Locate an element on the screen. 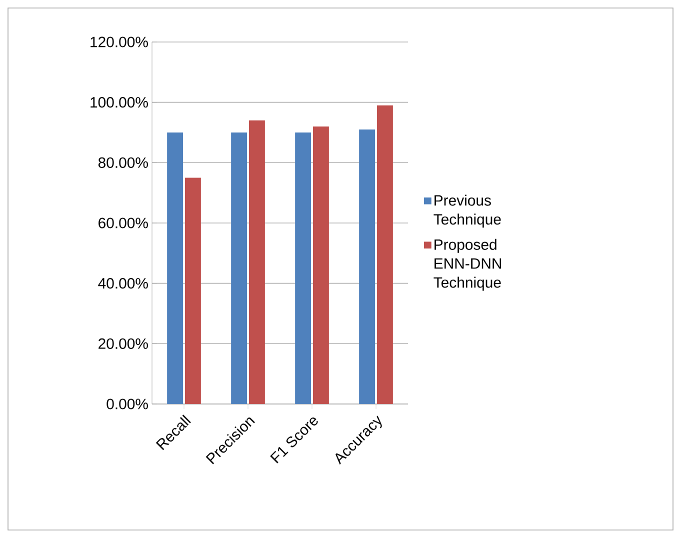 The height and width of the screenshot is (538, 681). y-tick-label: 60.00% is located at coordinates (123, 223).